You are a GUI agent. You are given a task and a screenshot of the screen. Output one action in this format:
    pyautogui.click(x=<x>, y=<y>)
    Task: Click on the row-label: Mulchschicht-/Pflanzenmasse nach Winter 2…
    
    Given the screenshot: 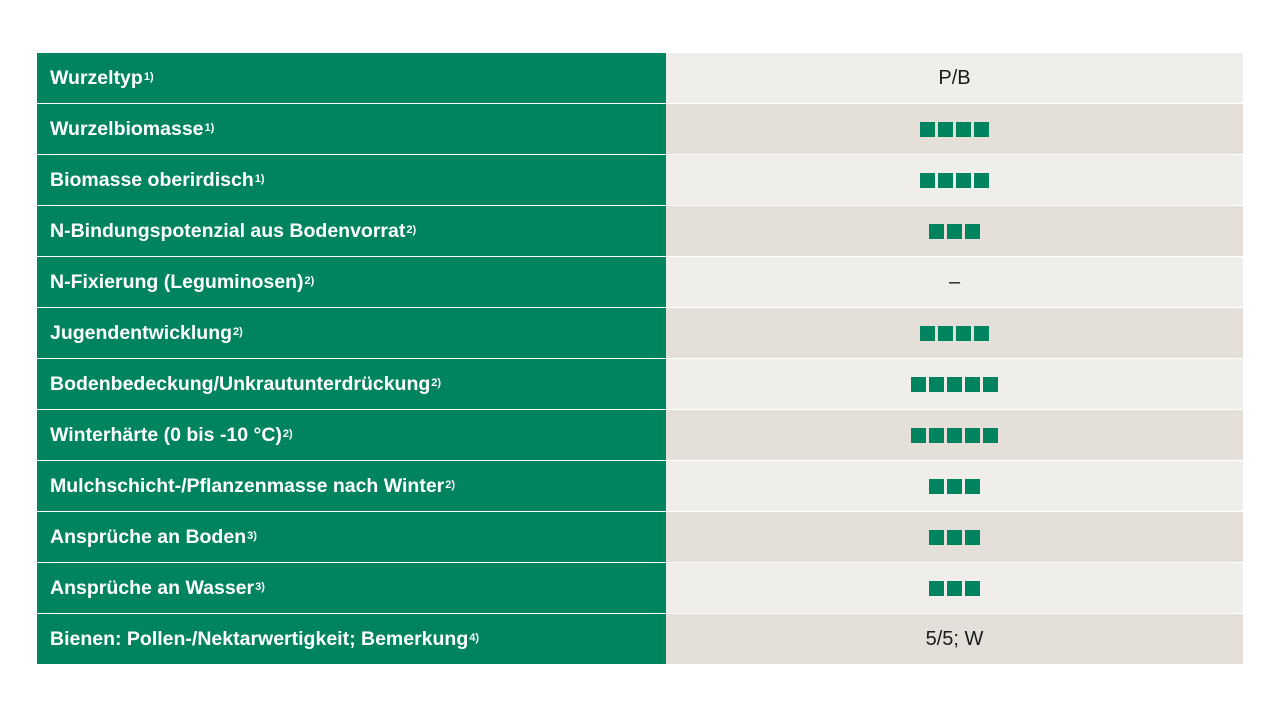 What is the action you would take?
    pyautogui.click(x=351, y=486)
    